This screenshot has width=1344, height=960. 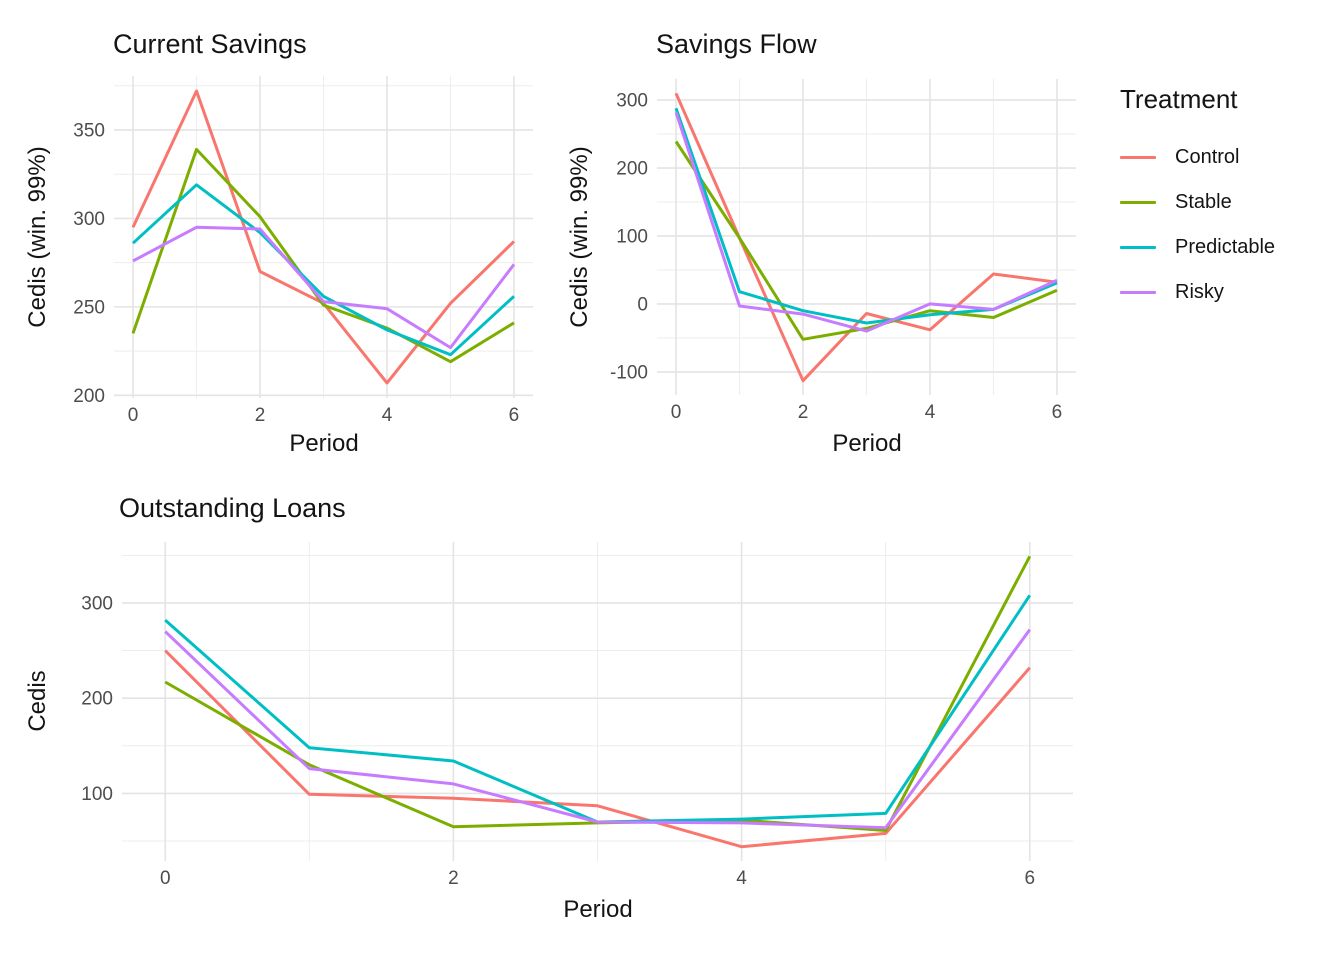 What do you see at coordinates (642, 304) in the screenshot?
I see `y-tick-label: 0` at bounding box center [642, 304].